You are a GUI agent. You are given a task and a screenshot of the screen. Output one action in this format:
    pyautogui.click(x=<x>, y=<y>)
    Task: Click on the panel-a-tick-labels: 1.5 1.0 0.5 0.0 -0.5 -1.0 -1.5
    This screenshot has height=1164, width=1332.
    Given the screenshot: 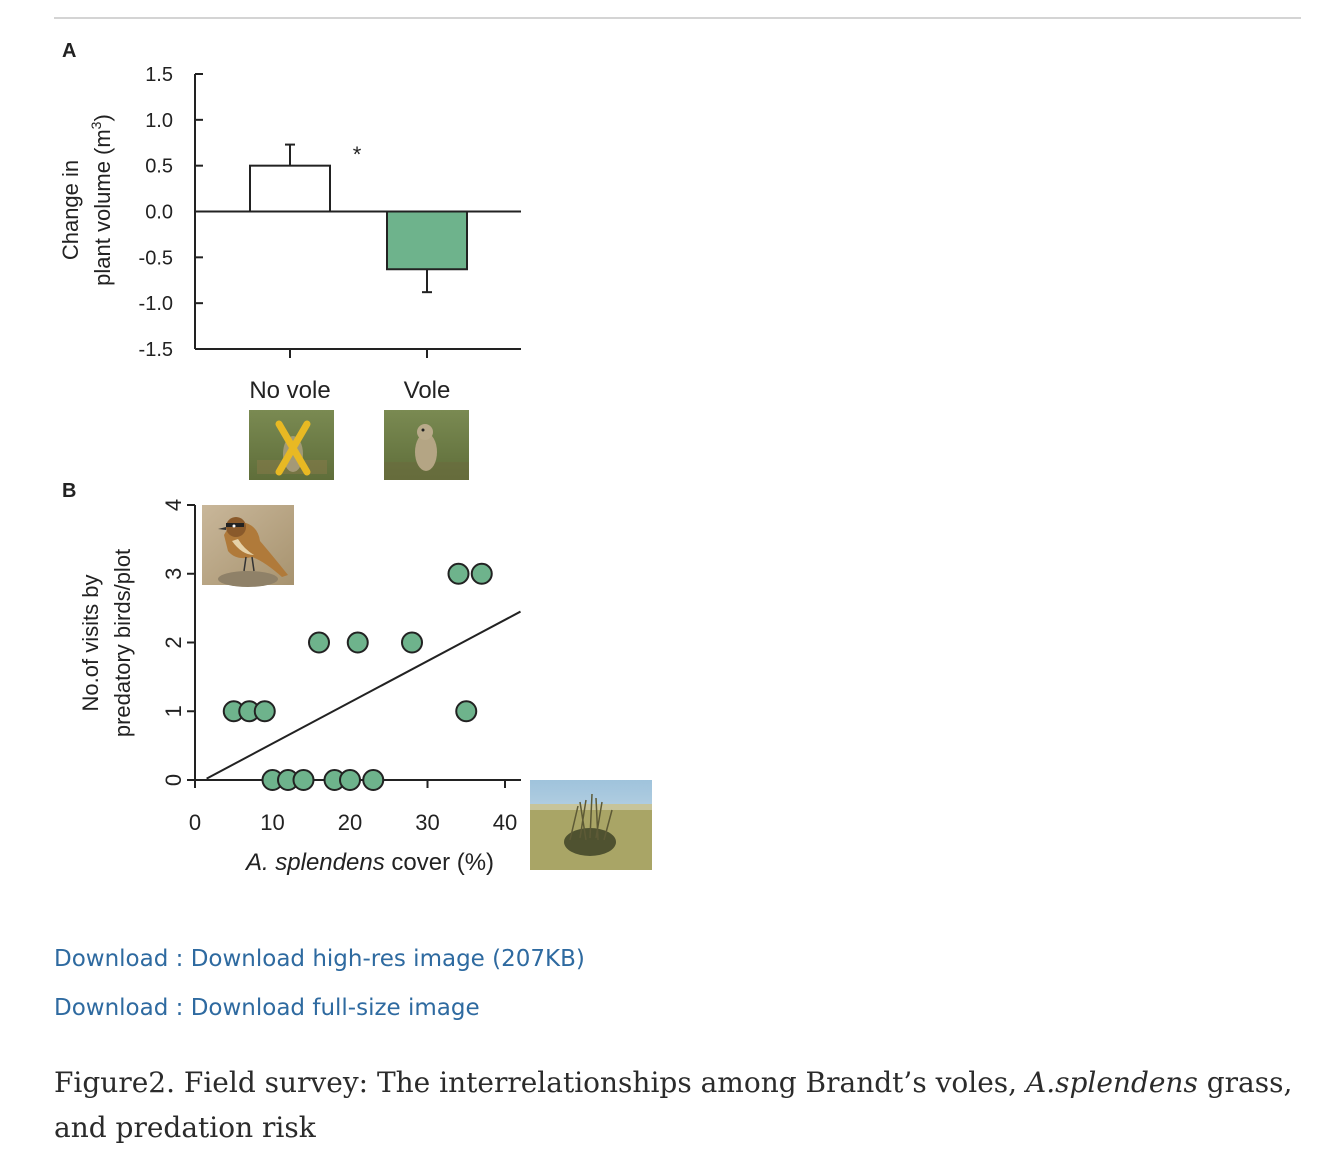 What is the action you would take?
    pyautogui.click(x=156, y=212)
    